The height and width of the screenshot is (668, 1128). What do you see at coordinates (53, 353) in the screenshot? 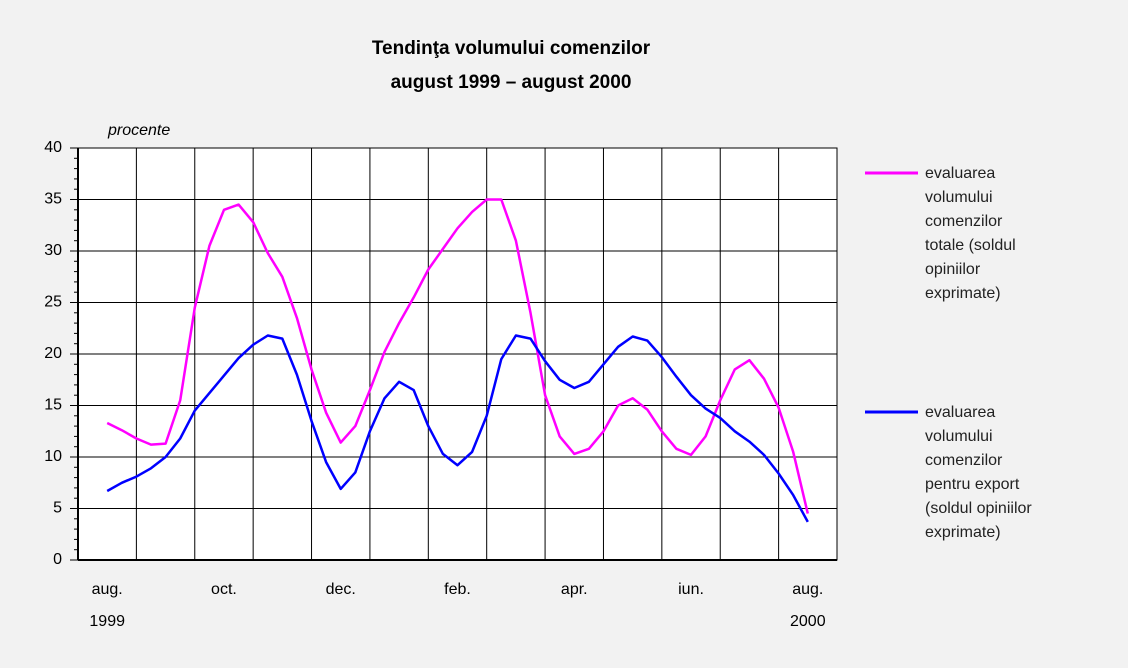
I see `y-tick-label: 20` at bounding box center [53, 353].